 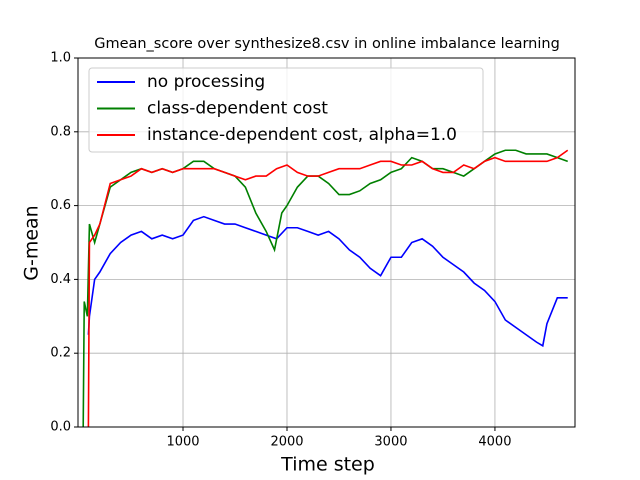 I want to click on x-tick-label: 4000, so click(x=494, y=442).